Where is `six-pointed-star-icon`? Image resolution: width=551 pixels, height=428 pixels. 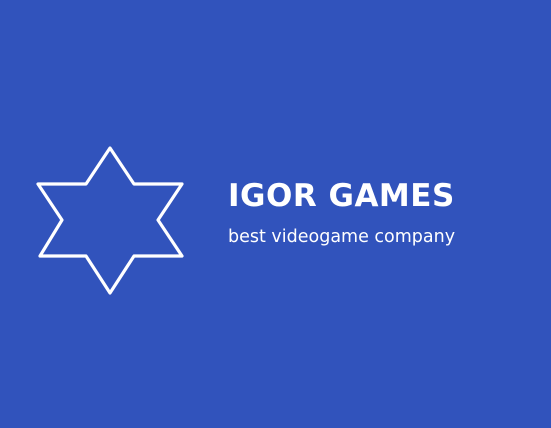
six-pointed-star-icon is located at coordinates (110, 220).